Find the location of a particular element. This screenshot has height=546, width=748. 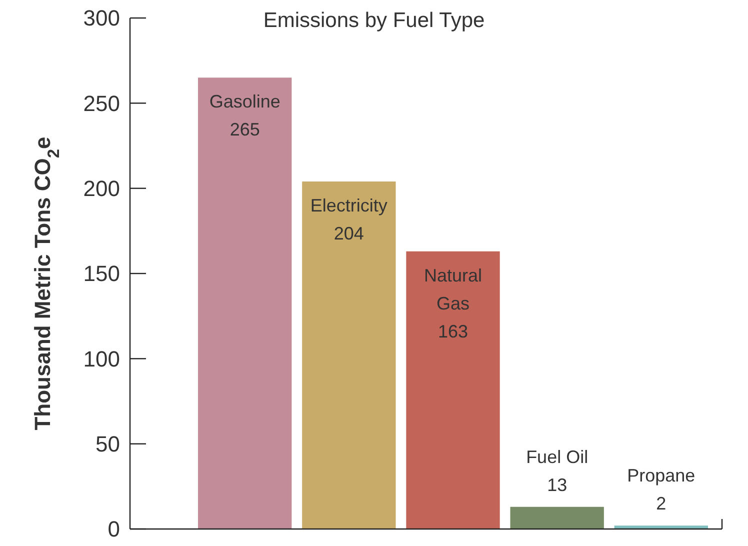

x-tick-label: Gasoline is located at coordinates (244, 102).